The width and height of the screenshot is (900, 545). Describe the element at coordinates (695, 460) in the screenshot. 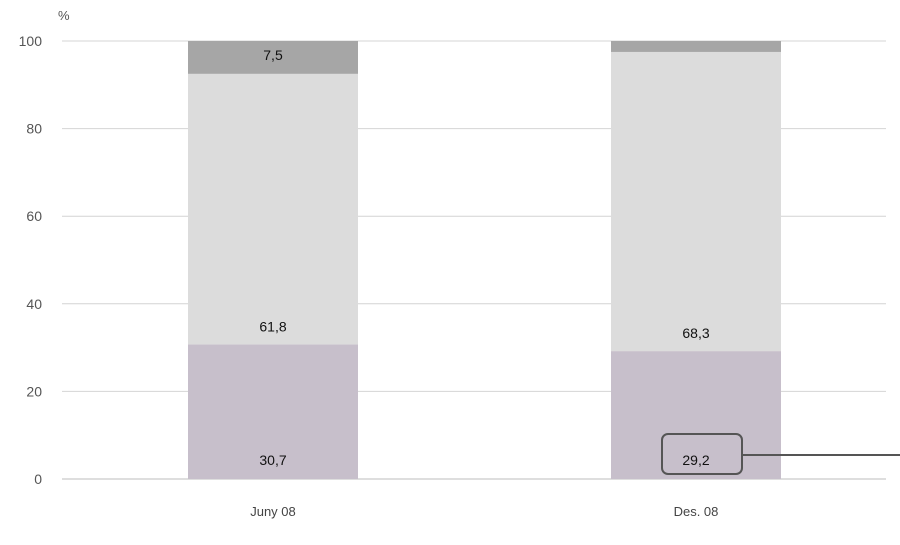

I see `data-label: 29,2` at that location.